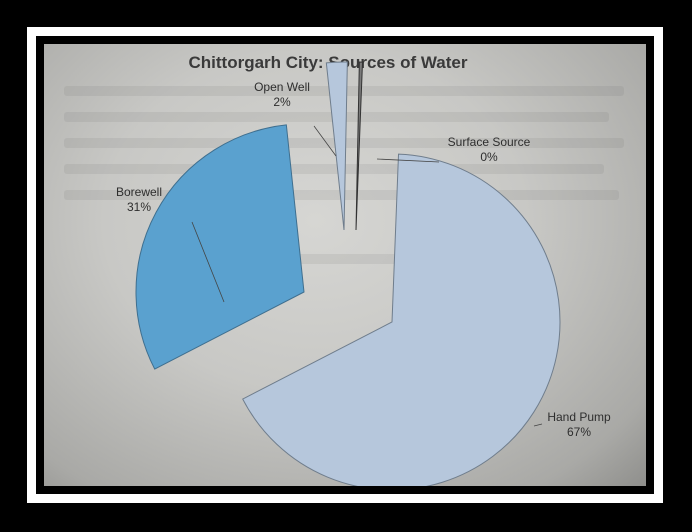 Image resolution: width=692 pixels, height=532 pixels. What do you see at coordinates (538, 425) in the screenshot?
I see `leader-line-hand-pump` at bounding box center [538, 425].